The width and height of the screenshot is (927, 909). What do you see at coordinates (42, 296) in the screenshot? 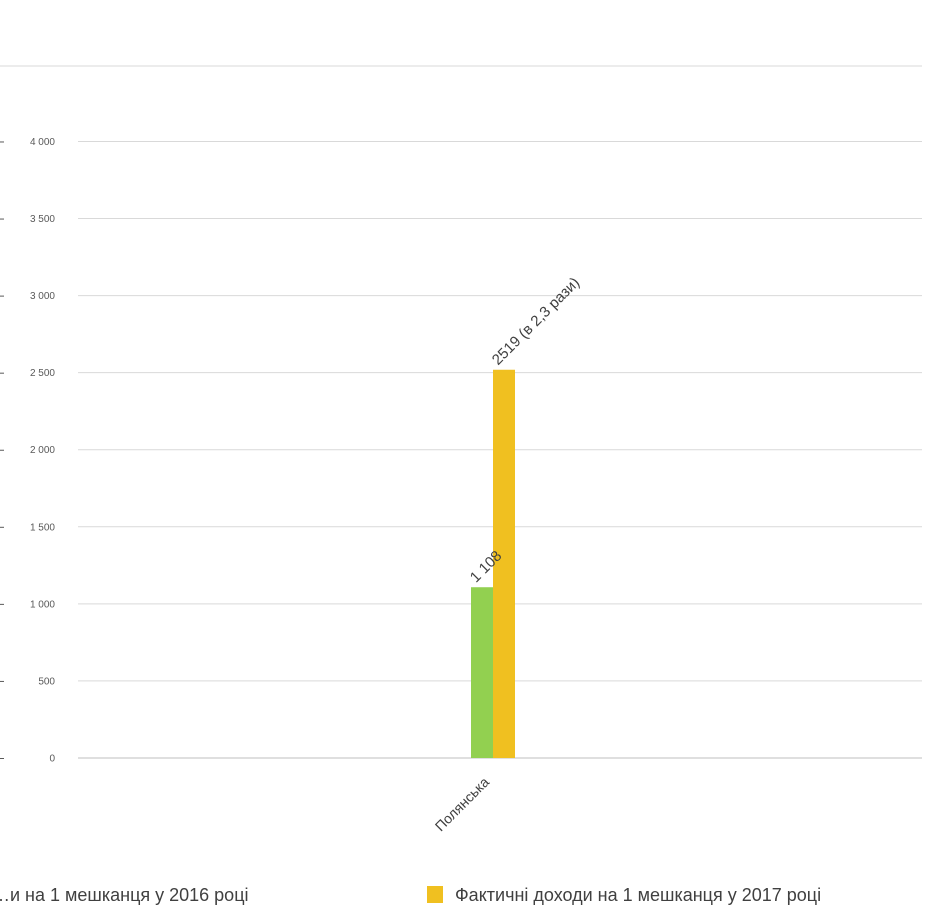
I see `y-tick-label: 3 000` at bounding box center [42, 296].